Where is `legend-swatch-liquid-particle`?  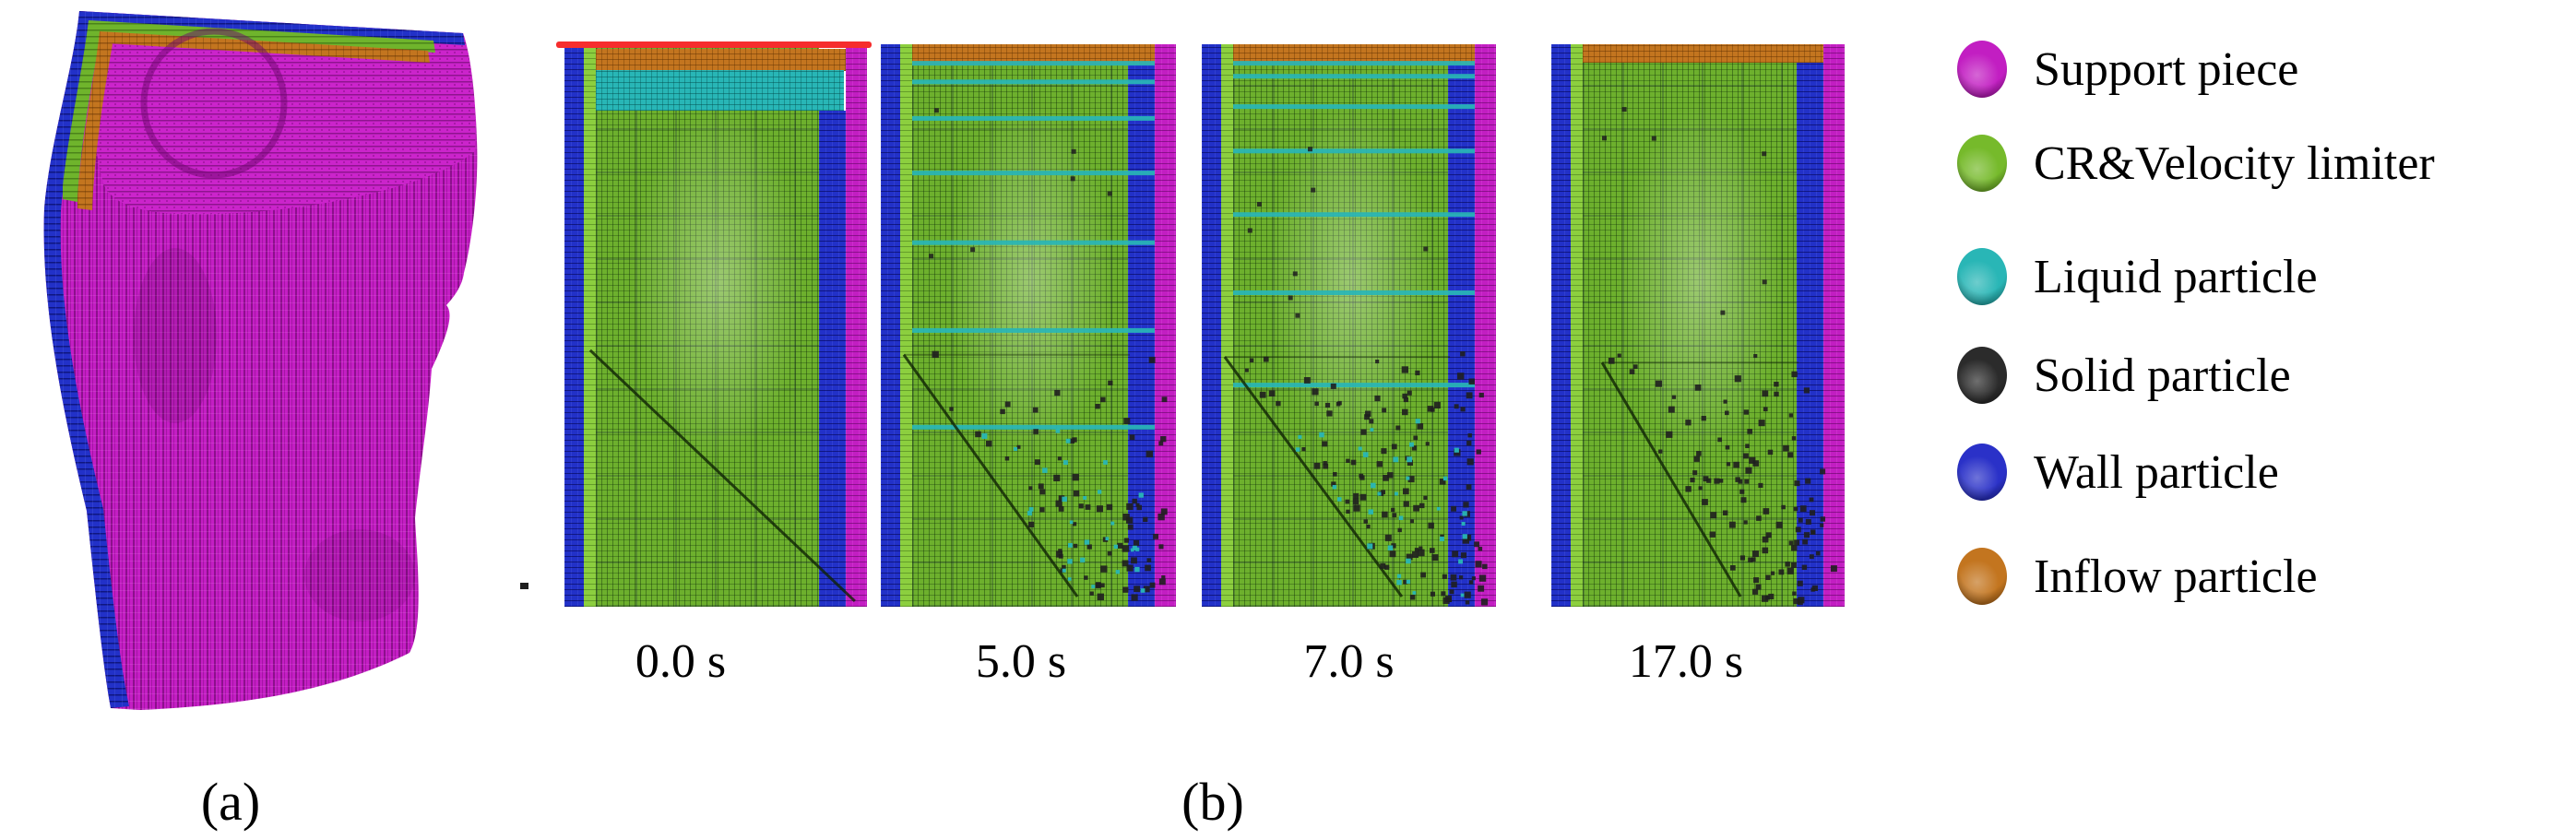
legend-swatch-liquid-particle is located at coordinates (1982, 276).